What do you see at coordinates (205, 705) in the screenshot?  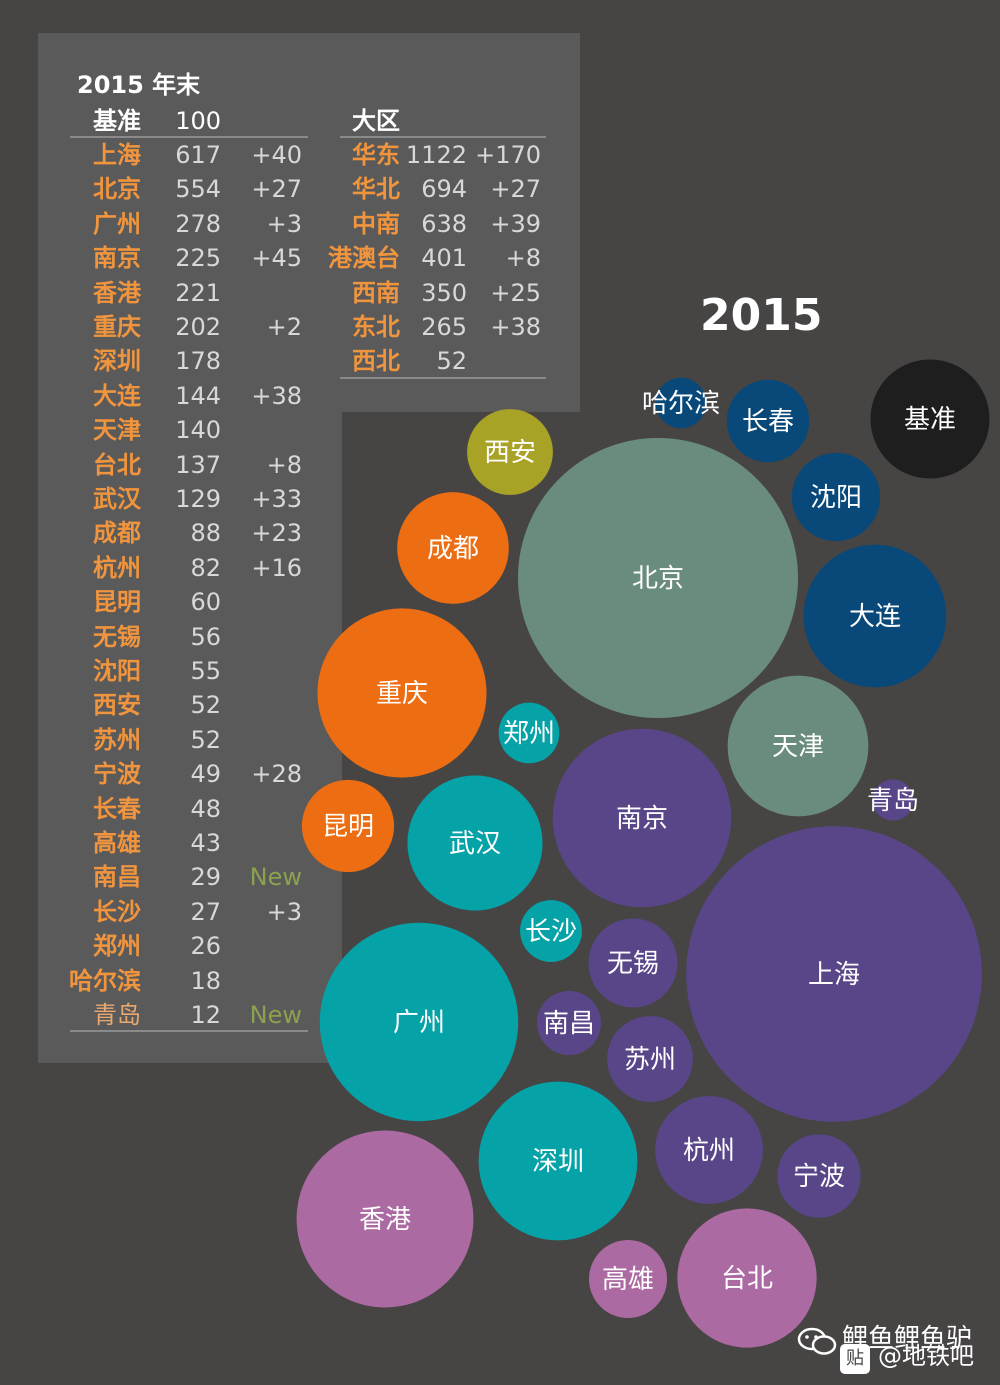 I see `city-value: 52` at bounding box center [205, 705].